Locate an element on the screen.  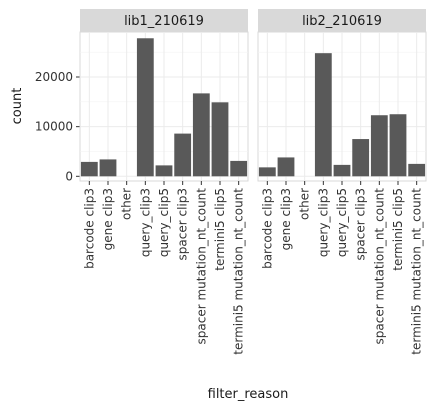
y-tick-label: 10000 is located at coordinates (54, 127).